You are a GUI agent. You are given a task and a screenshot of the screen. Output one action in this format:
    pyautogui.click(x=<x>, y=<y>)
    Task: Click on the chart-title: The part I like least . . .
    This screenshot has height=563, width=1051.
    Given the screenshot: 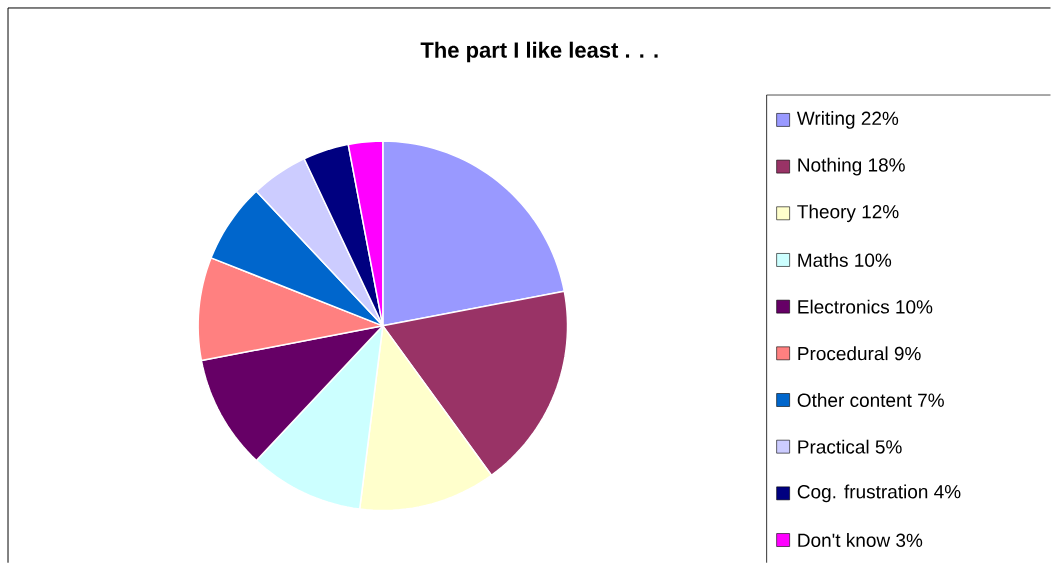 What is the action you would take?
    pyautogui.click(x=539, y=52)
    